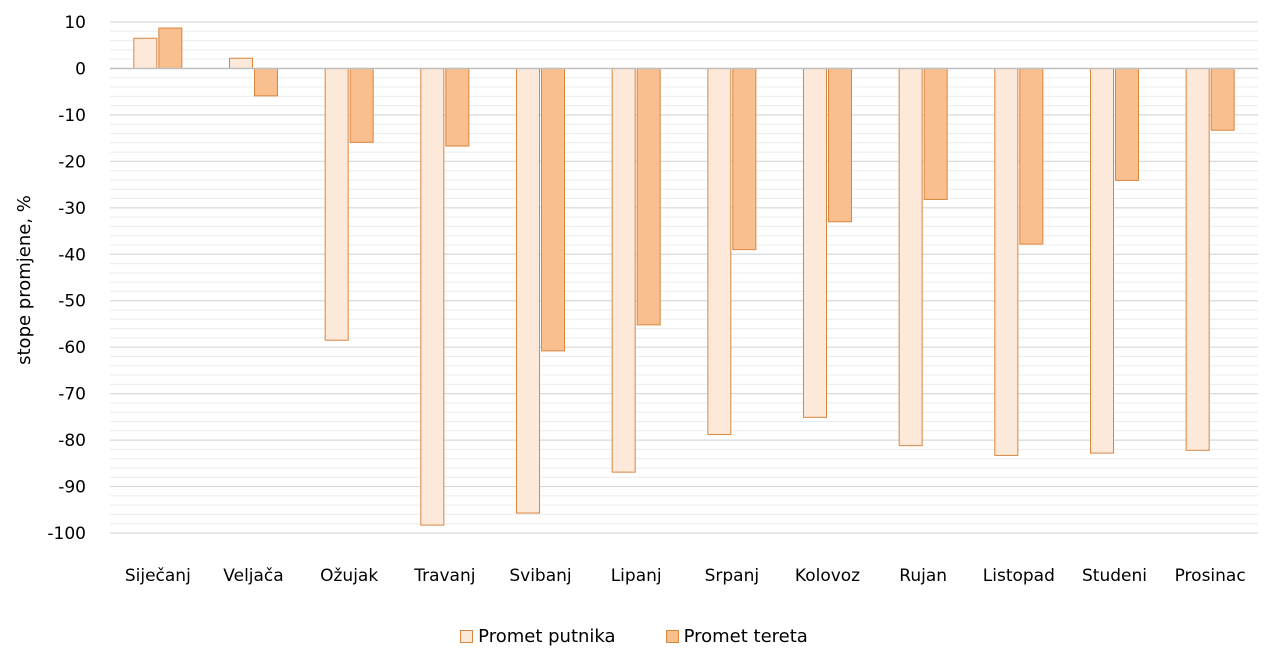  Describe the element at coordinates (923, 576) in the screenshot. I see `x-tick-label: Rujan` at that location.